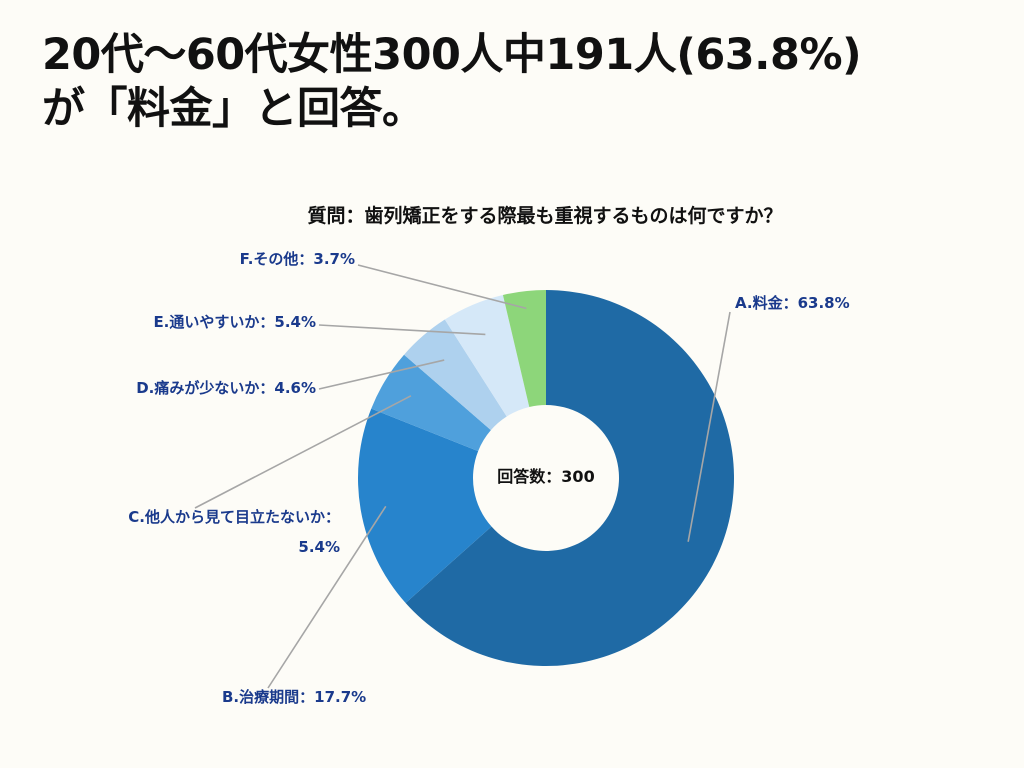 Image resolution: width=1024 pixels, height=768 pixels. I want to click on page-headline: 20代〜60代女性300人中191人(63.8%) が「料金」と回答。, so click(522, 82).